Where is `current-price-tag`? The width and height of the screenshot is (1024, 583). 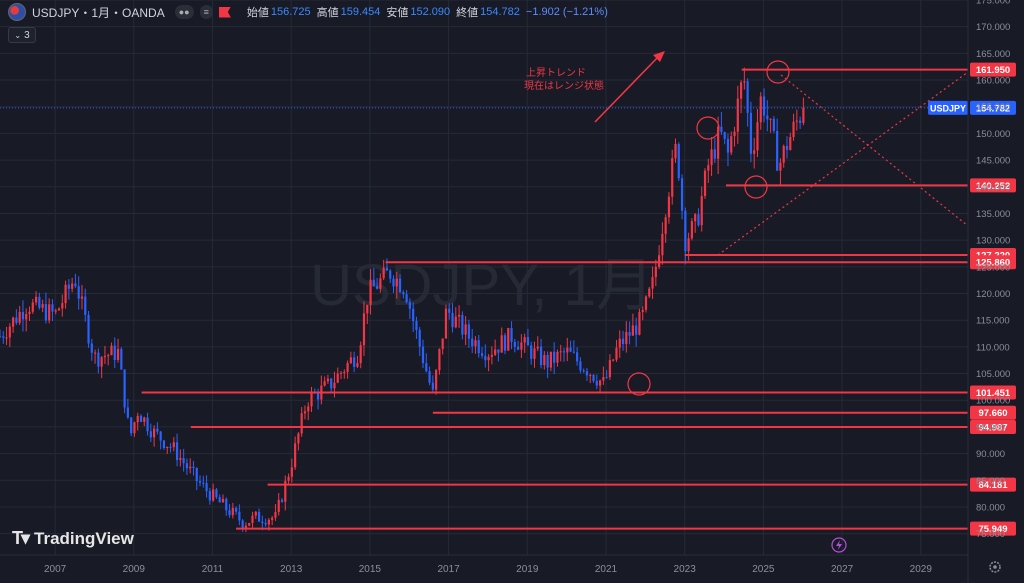
current-price-tag is located at coordinates (993, 107).